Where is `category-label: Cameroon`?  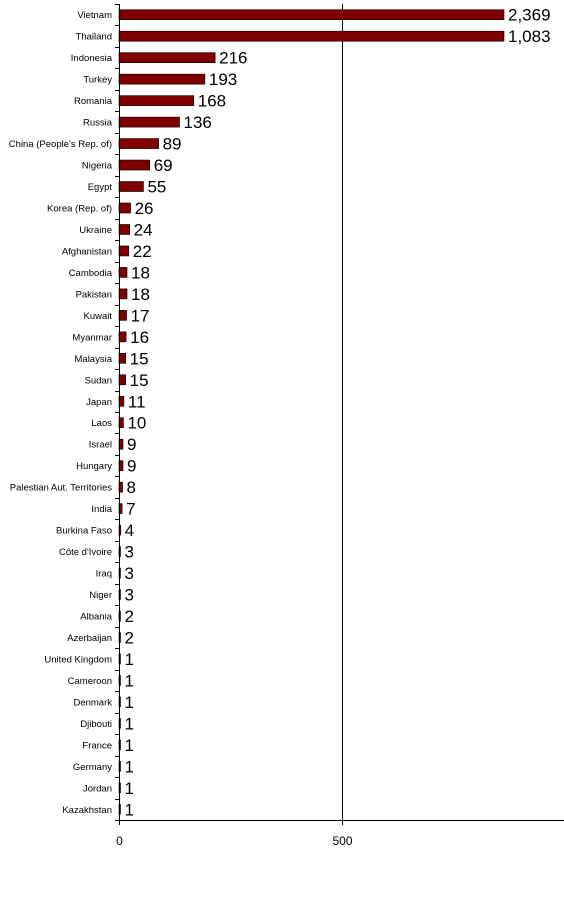
category-label: Cameroon is located at coordinates (90, 681).